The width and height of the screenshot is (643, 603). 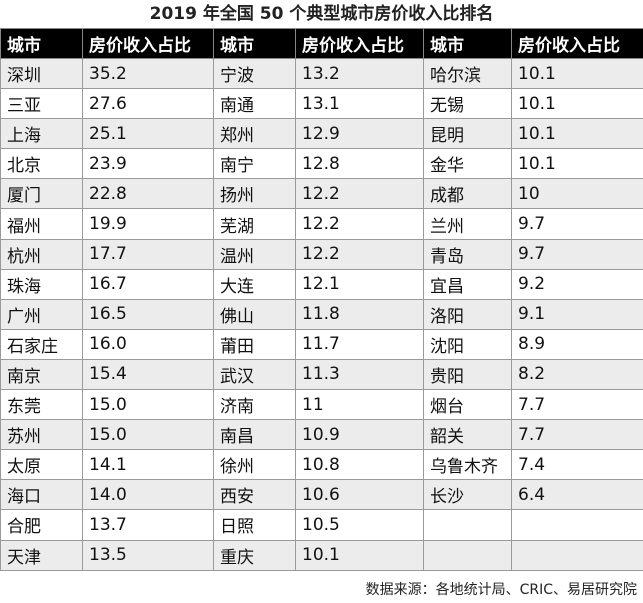 What do you see at coordinates (577, 344) in the screenshot?
I see `ratio-cell: 8.9` at bounding box center [577, 344].